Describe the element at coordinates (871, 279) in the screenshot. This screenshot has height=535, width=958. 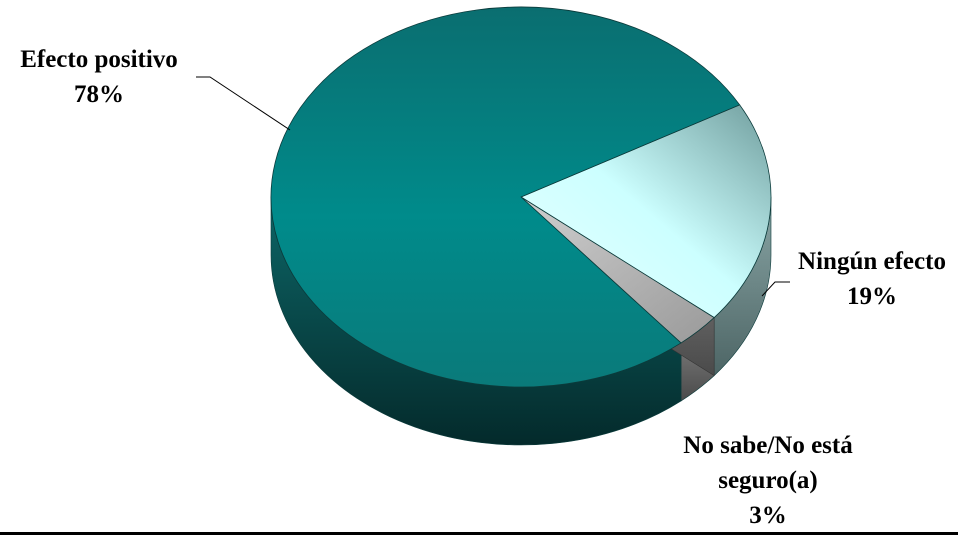
I see `slice-label-ningun-efecto: Ningún efecto 19%` at that location.